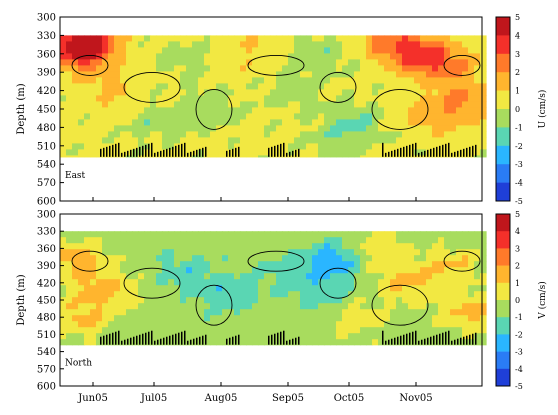 The image size is (558, 415). I want to click on y-tick-label: 300, so click(46, 18).